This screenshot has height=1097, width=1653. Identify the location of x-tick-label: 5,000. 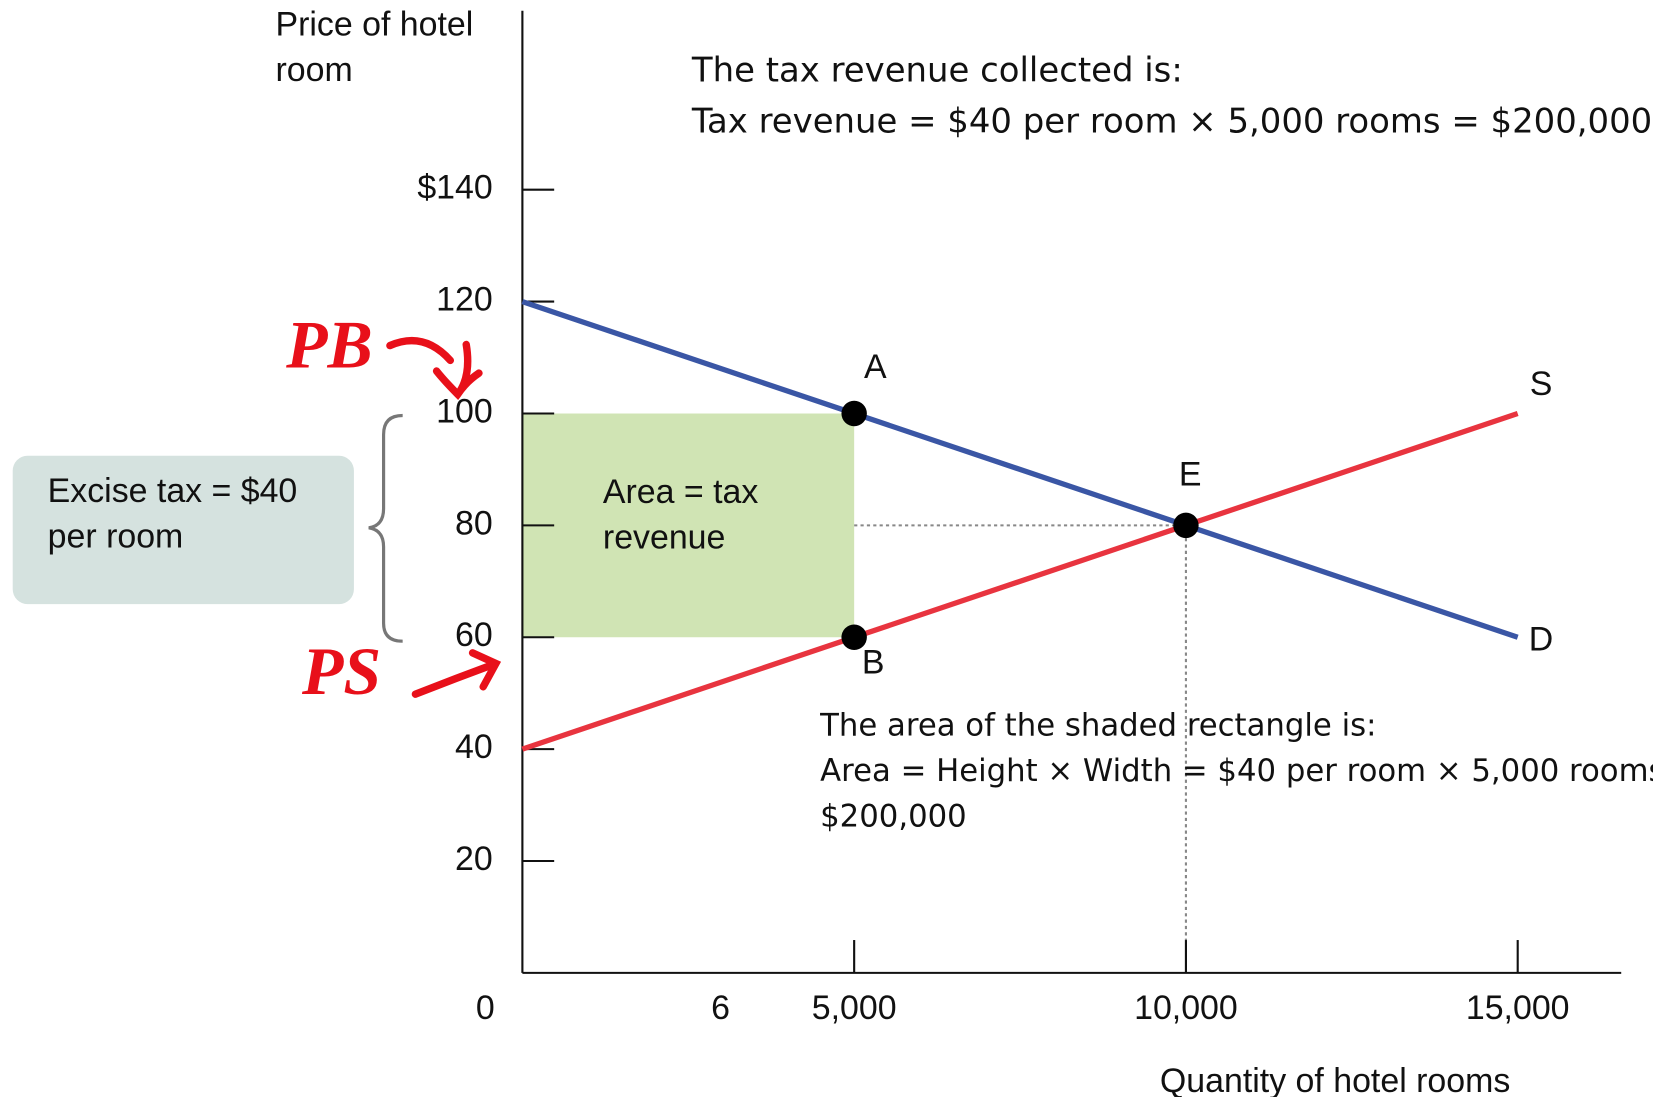
(854, 1008).